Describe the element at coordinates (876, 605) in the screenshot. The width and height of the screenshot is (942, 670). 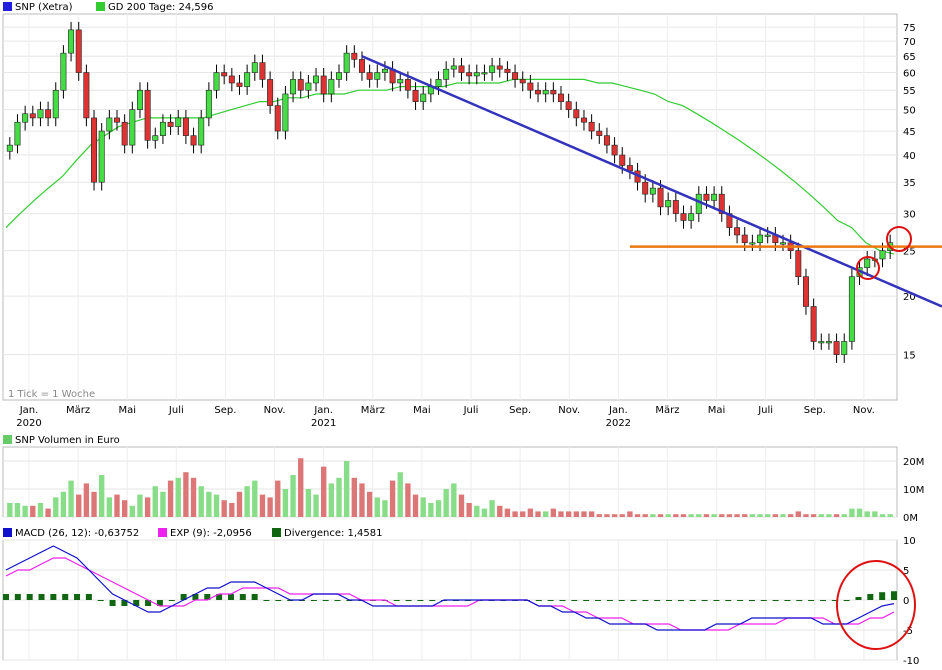
I see `macd-turn-circle` at that location.